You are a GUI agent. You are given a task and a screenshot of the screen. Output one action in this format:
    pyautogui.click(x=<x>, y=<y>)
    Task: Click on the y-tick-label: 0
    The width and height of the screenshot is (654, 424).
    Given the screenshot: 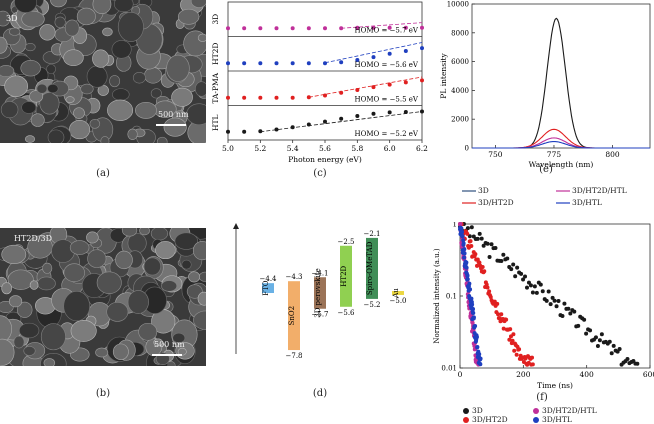 What is the action you would take?
    pyautogui.click(x=467, y=149)
    